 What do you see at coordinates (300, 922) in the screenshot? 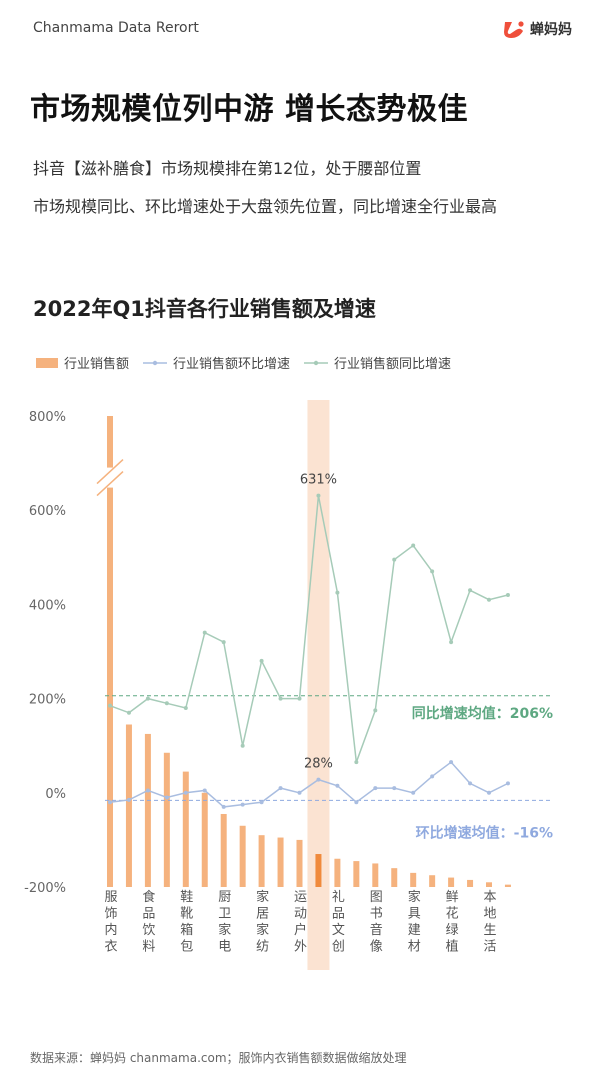
I see `category-label: 运动户外` at bounding box center [300, 922].